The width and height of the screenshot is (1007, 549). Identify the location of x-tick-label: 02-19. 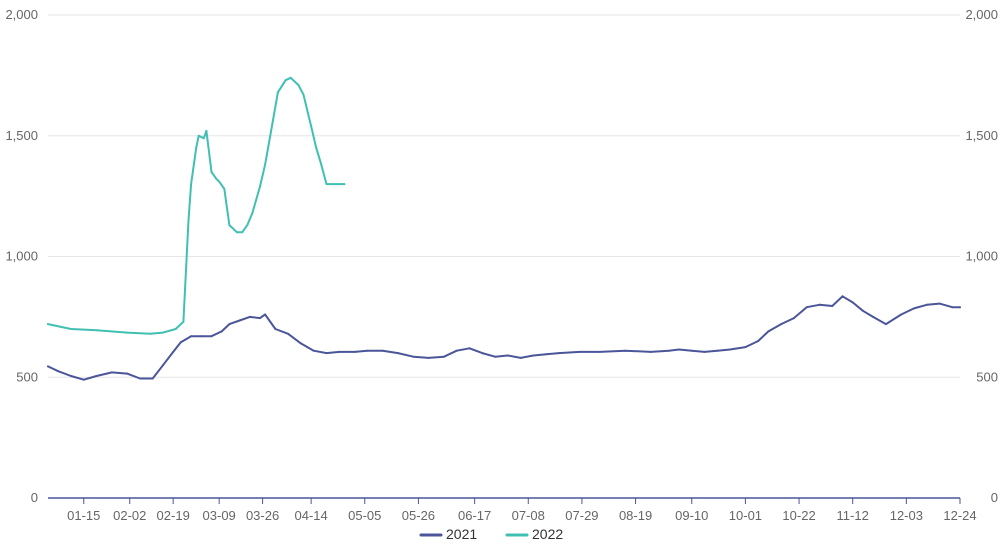
(173, 515).